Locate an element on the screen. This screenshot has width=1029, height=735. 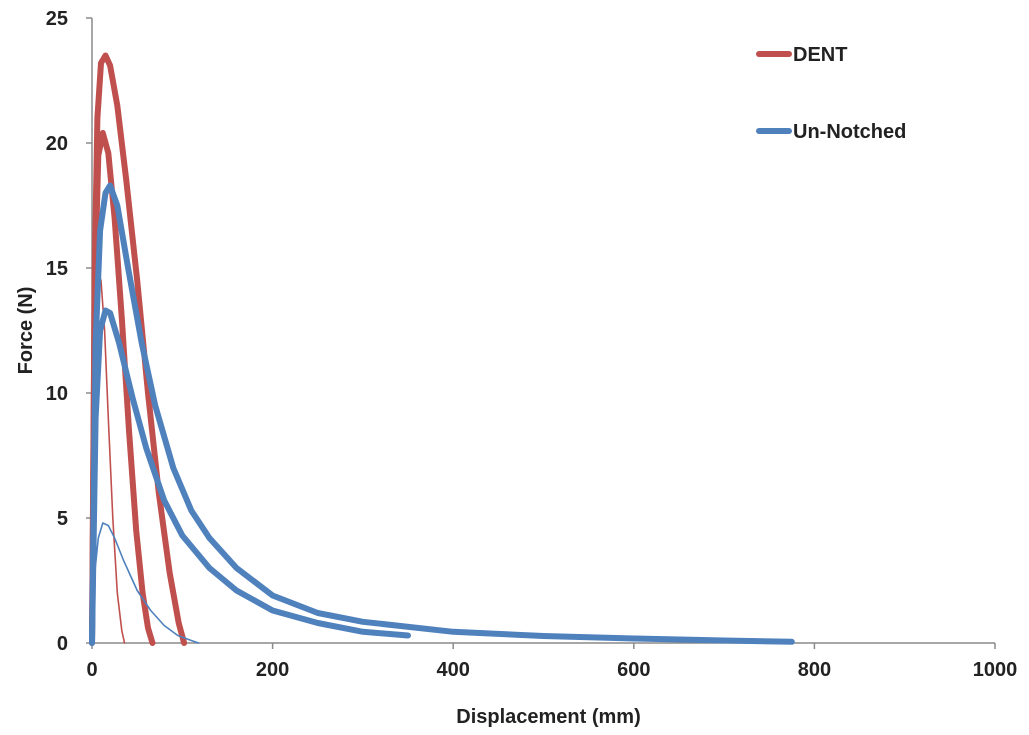
legend-label-un-notched: Un-Notched is located at coordinates (849, 132).